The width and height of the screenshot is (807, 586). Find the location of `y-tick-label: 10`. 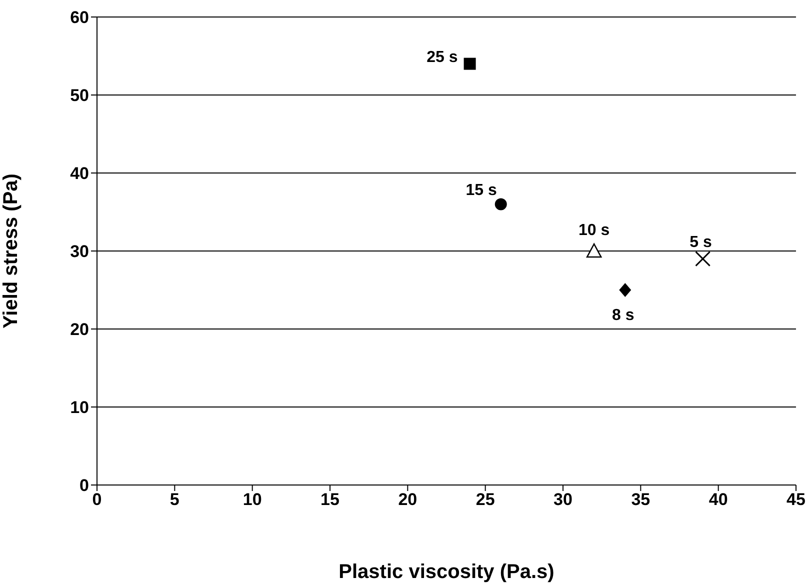

y-tick-label: 10 is located at coordinates (79, 408).